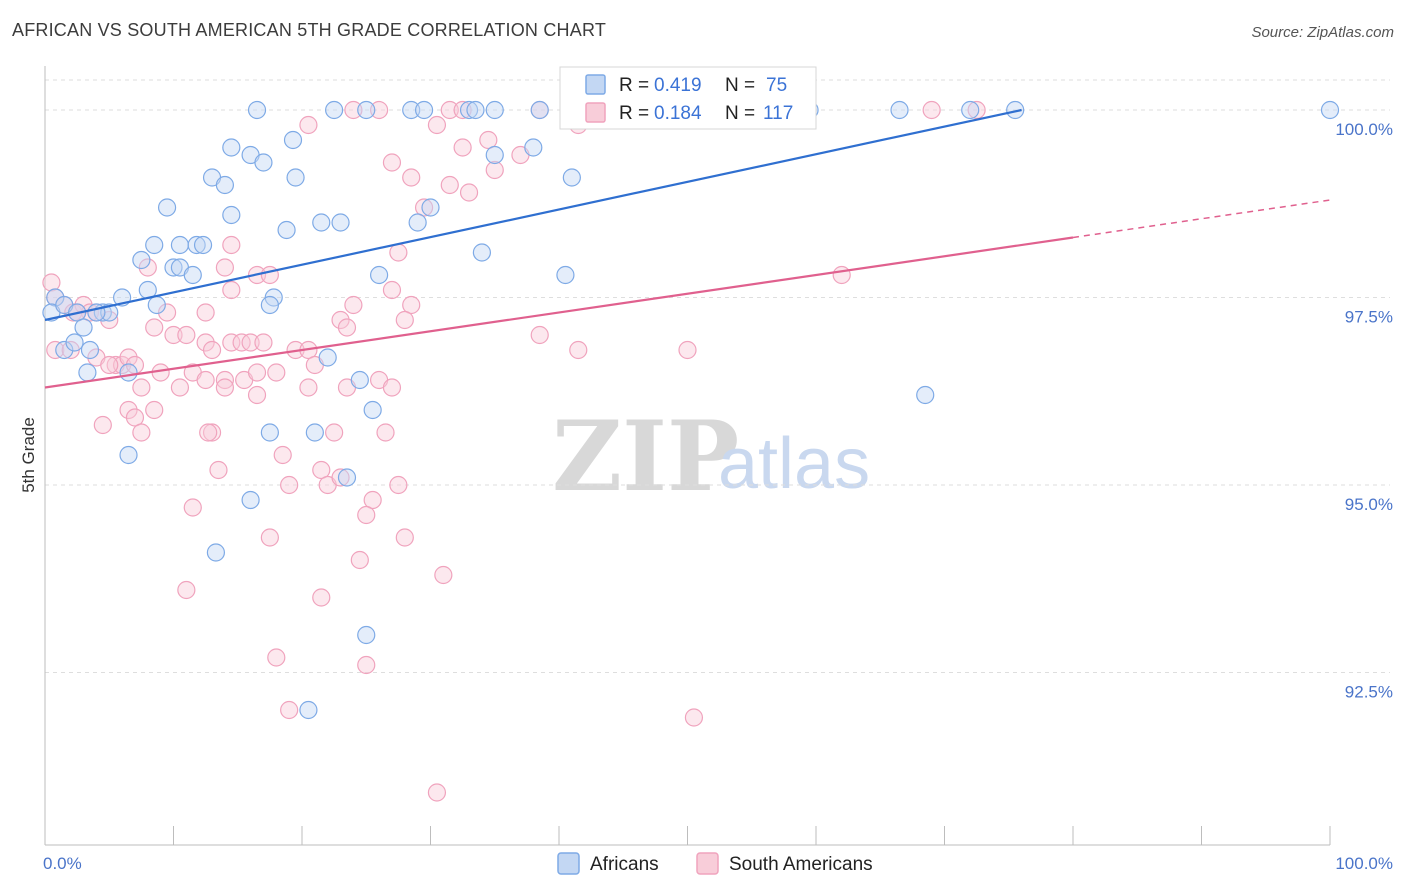 This screenshot has width=1406, height=892. What do you see at coordinates (28, 455) in the screenshot?
I see `y-axis-title: 5th Grade` at bounding box center [28, 455].